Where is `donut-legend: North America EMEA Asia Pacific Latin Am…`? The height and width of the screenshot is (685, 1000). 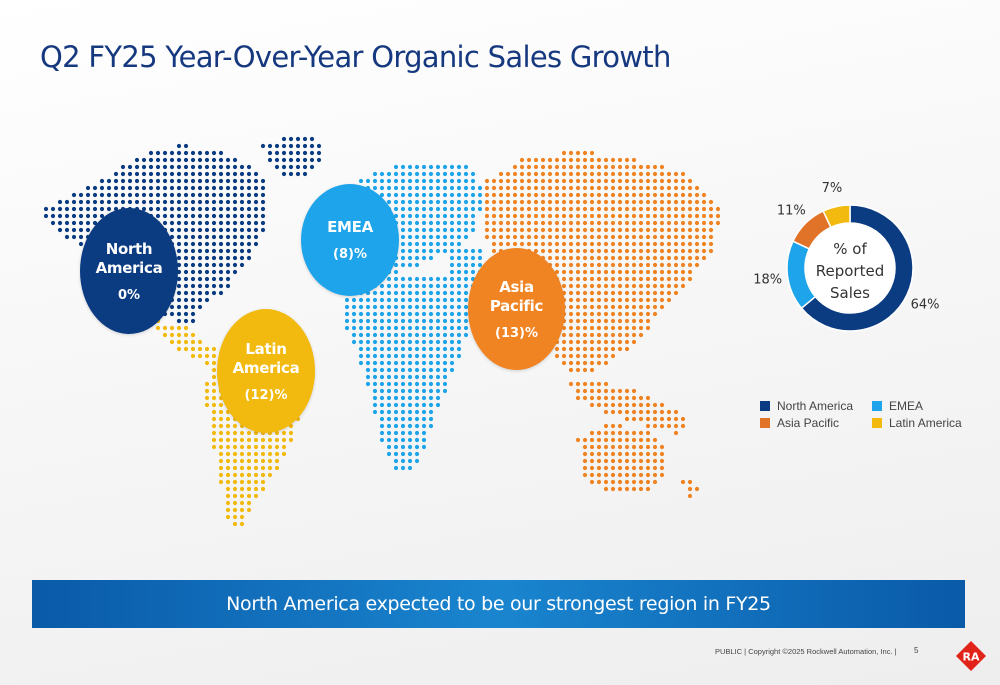 donut-legend: North America EMEA Asia Pacific Latin Am… is located at coordinates (875, 414).